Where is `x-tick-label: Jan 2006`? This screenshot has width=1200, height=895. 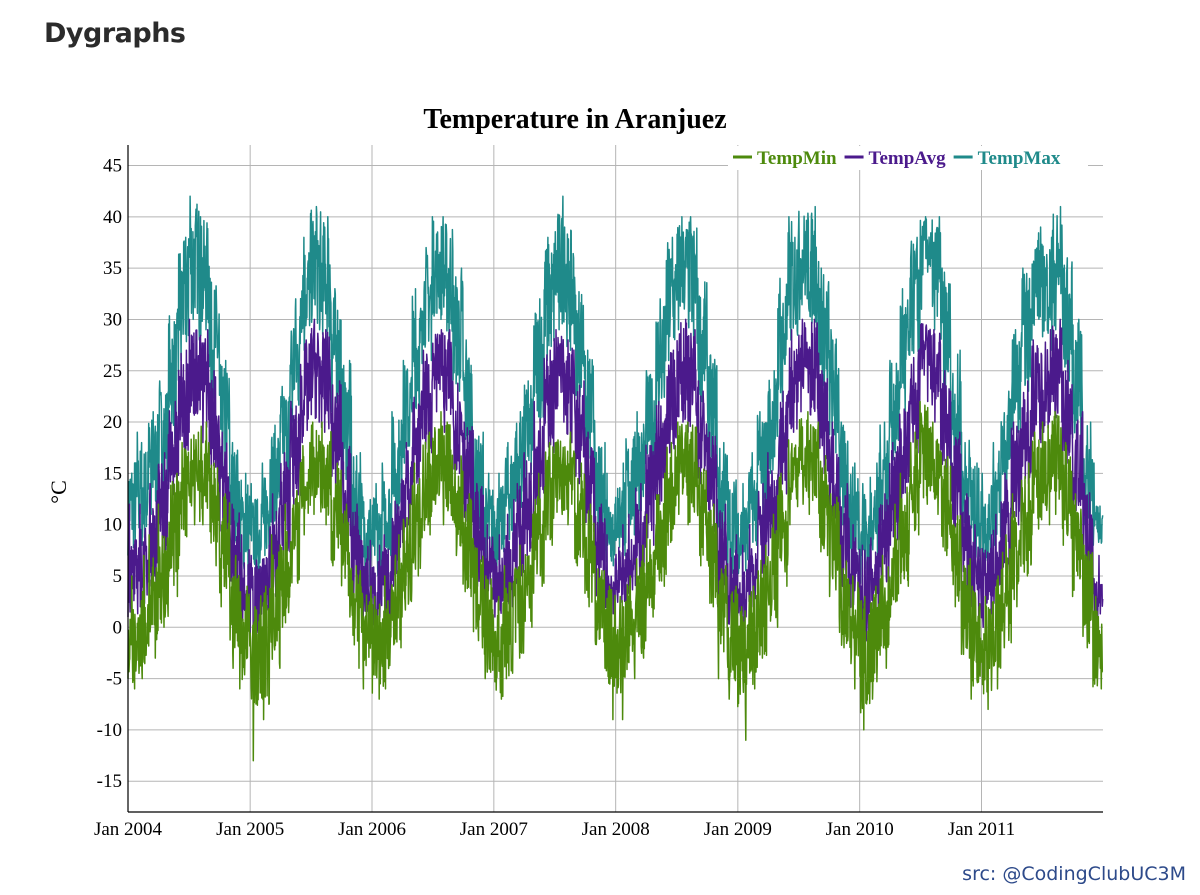
x-tick-label: Jan 2006 is located at coordinates (372, 829).